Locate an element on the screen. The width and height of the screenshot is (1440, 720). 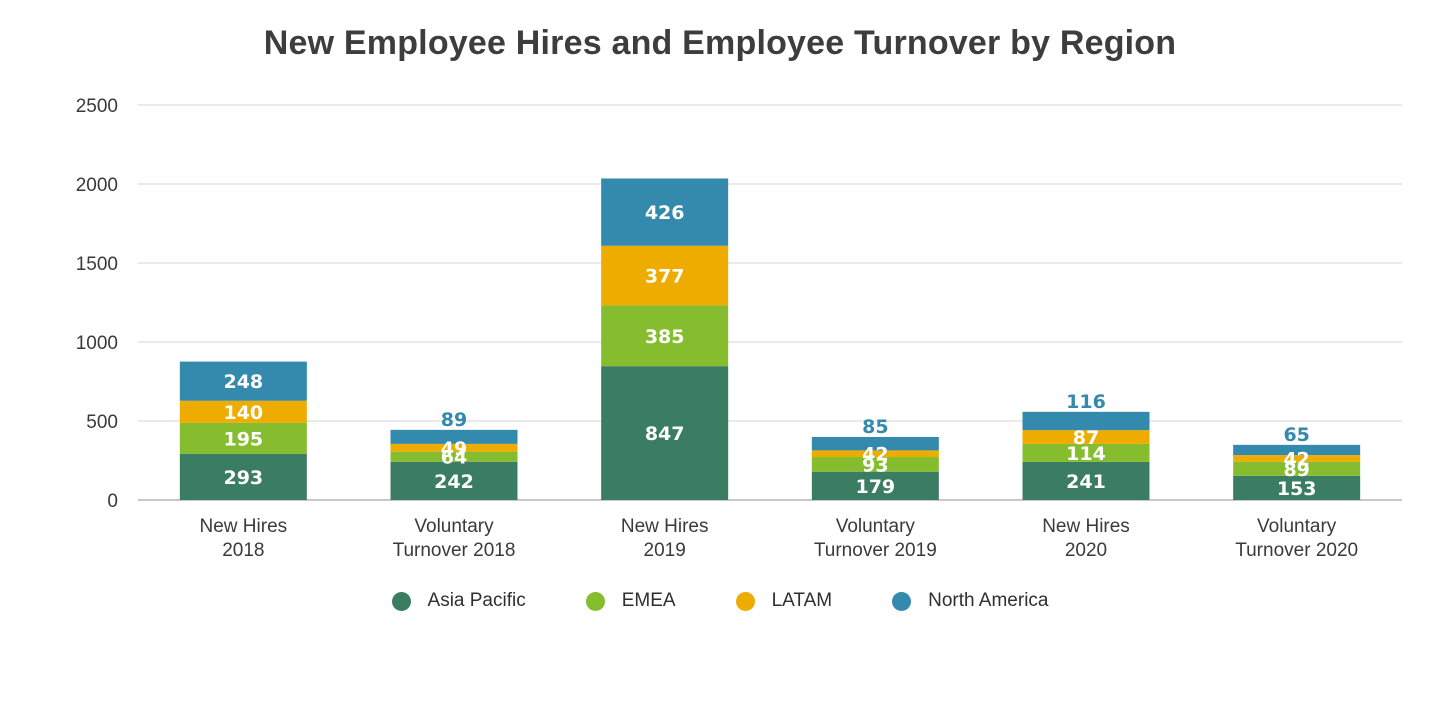
data-label: 64 is located at coordinates (454, 458).